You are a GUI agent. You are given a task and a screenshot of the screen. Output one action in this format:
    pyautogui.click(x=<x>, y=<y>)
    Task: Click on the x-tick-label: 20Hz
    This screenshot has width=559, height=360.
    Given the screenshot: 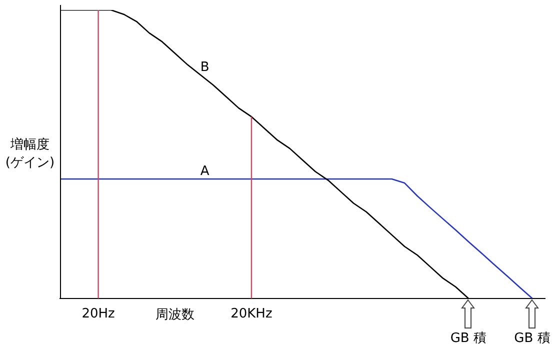 What is the action you would take?
    pyautogui.click(x=99, y=314)
    